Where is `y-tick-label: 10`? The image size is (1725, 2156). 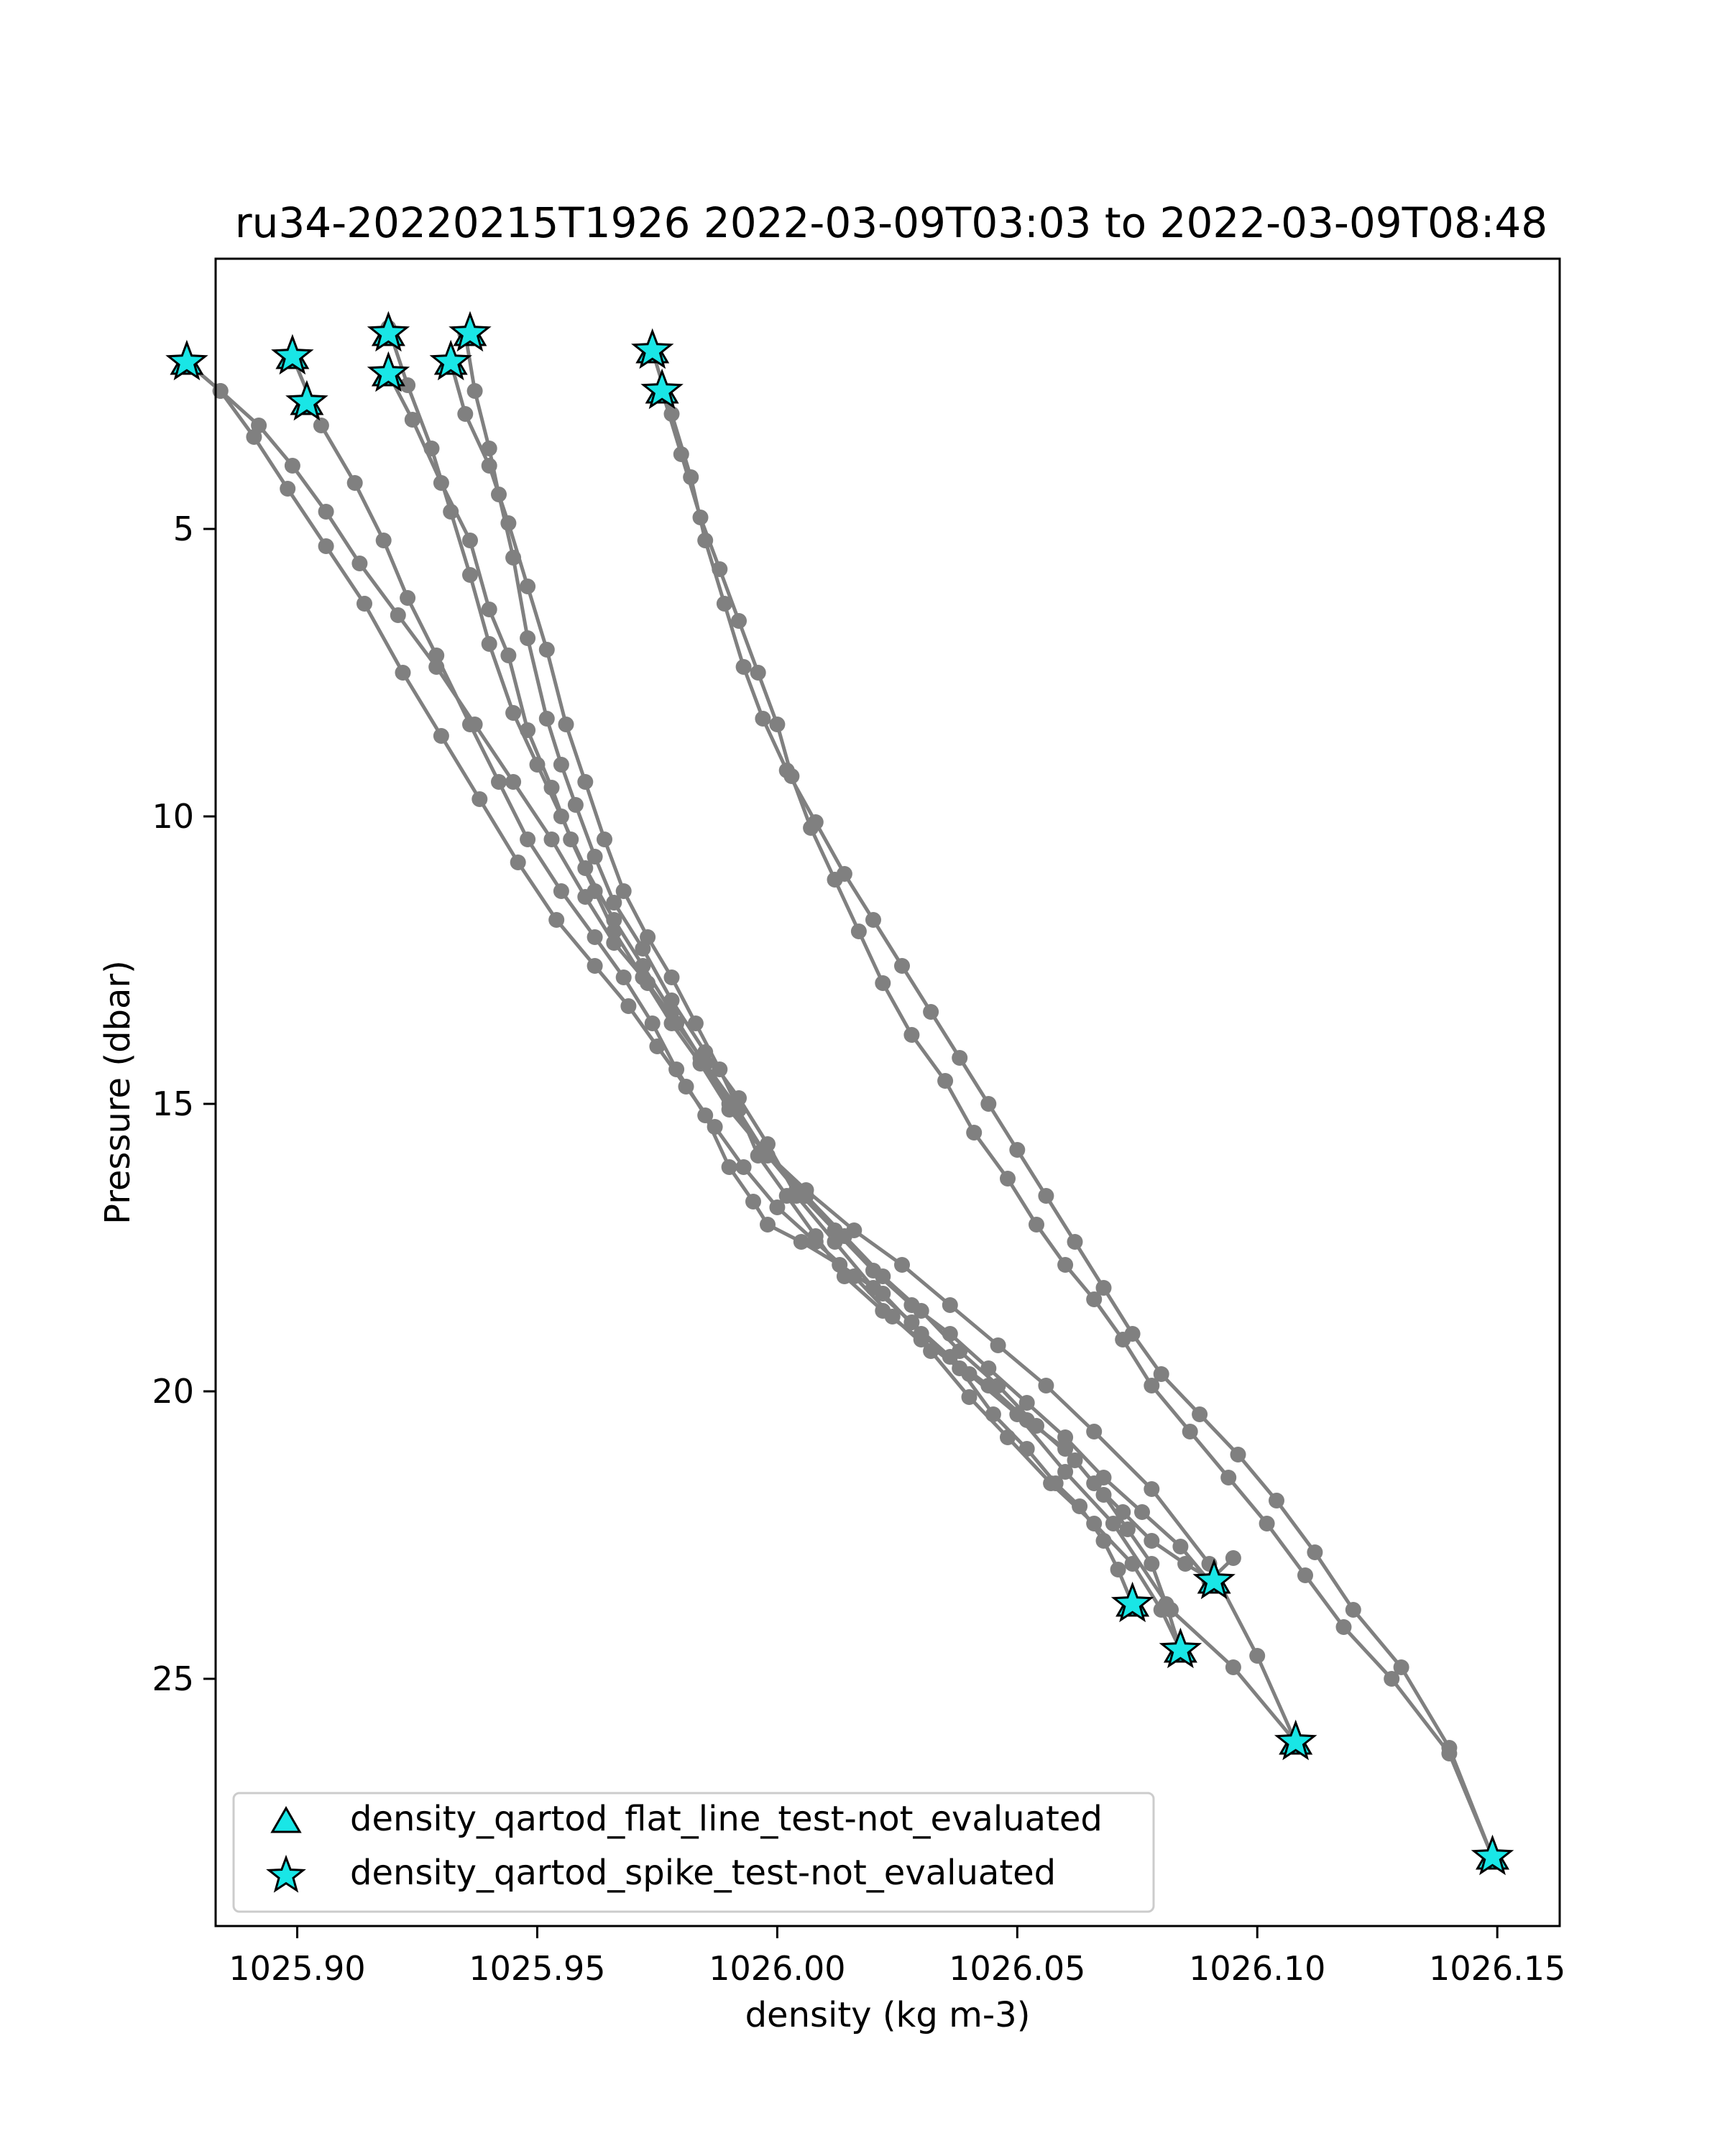 y-tick-label: 10 is located at coordinates (173, 817).